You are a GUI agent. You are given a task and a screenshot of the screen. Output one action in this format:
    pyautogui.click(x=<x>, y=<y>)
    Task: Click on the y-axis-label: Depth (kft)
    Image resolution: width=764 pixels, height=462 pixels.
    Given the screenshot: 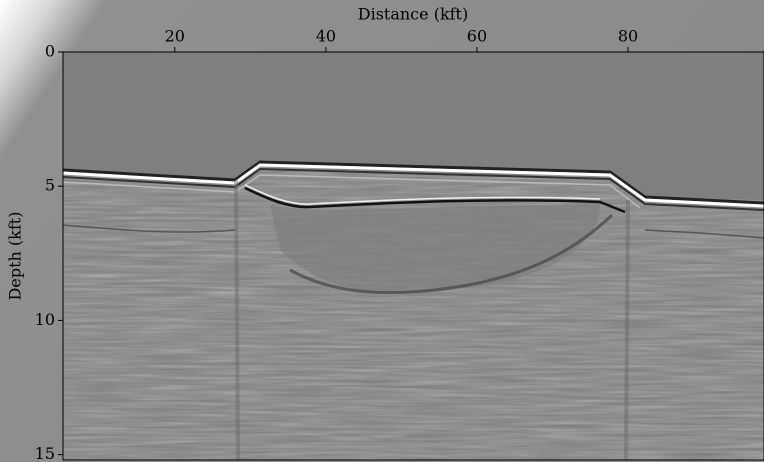 What is the action you would take?
    pyautogui.click(x=15, y=256)
    